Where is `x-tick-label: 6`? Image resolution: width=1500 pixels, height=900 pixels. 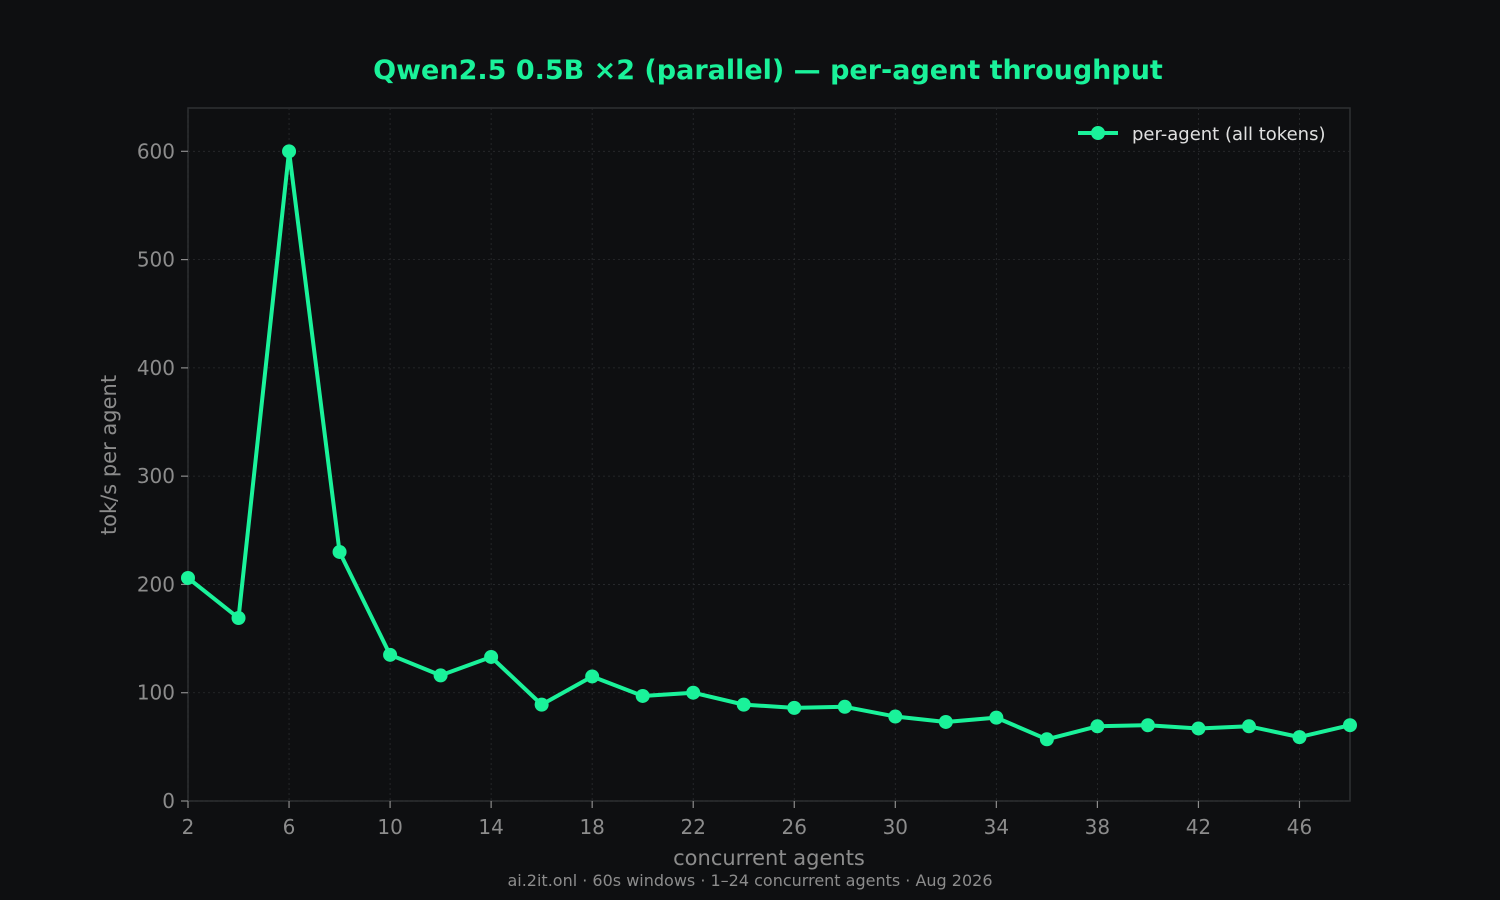 x-tick-label: 6 is located at coordinates (289, 827).